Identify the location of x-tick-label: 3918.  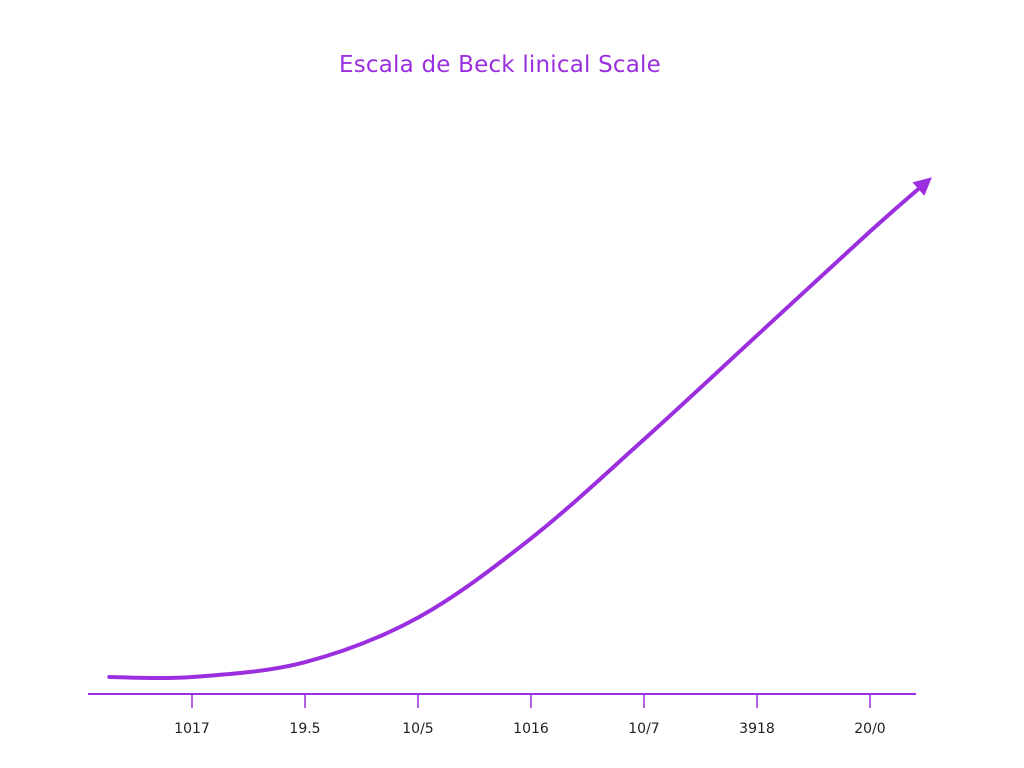
(757, 729).